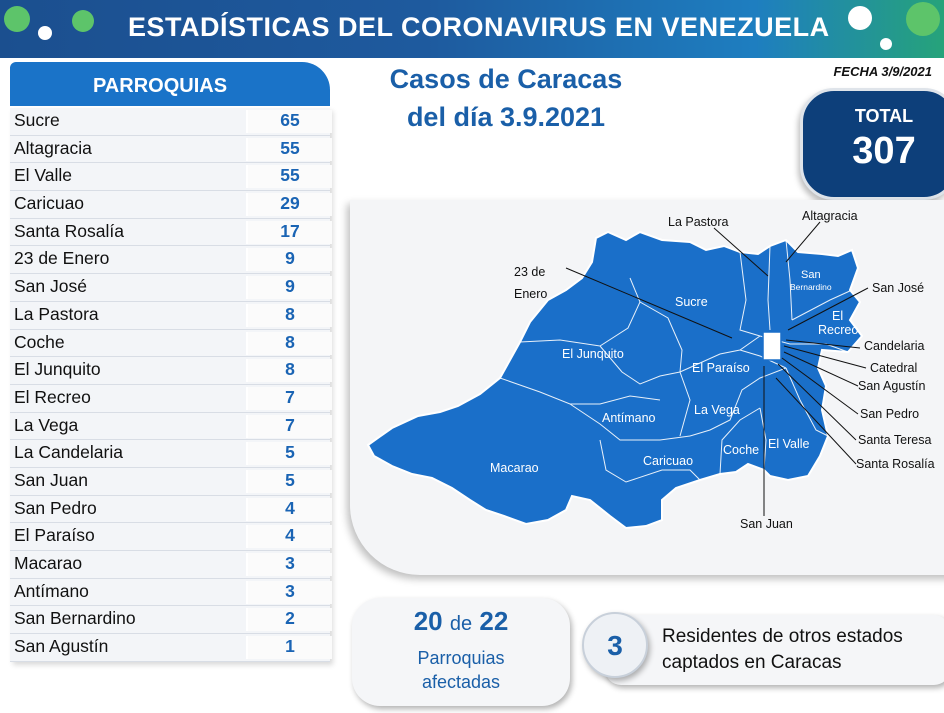  I want to click on cases-title-line2: del día 3.9.2021, so click(506, 117).